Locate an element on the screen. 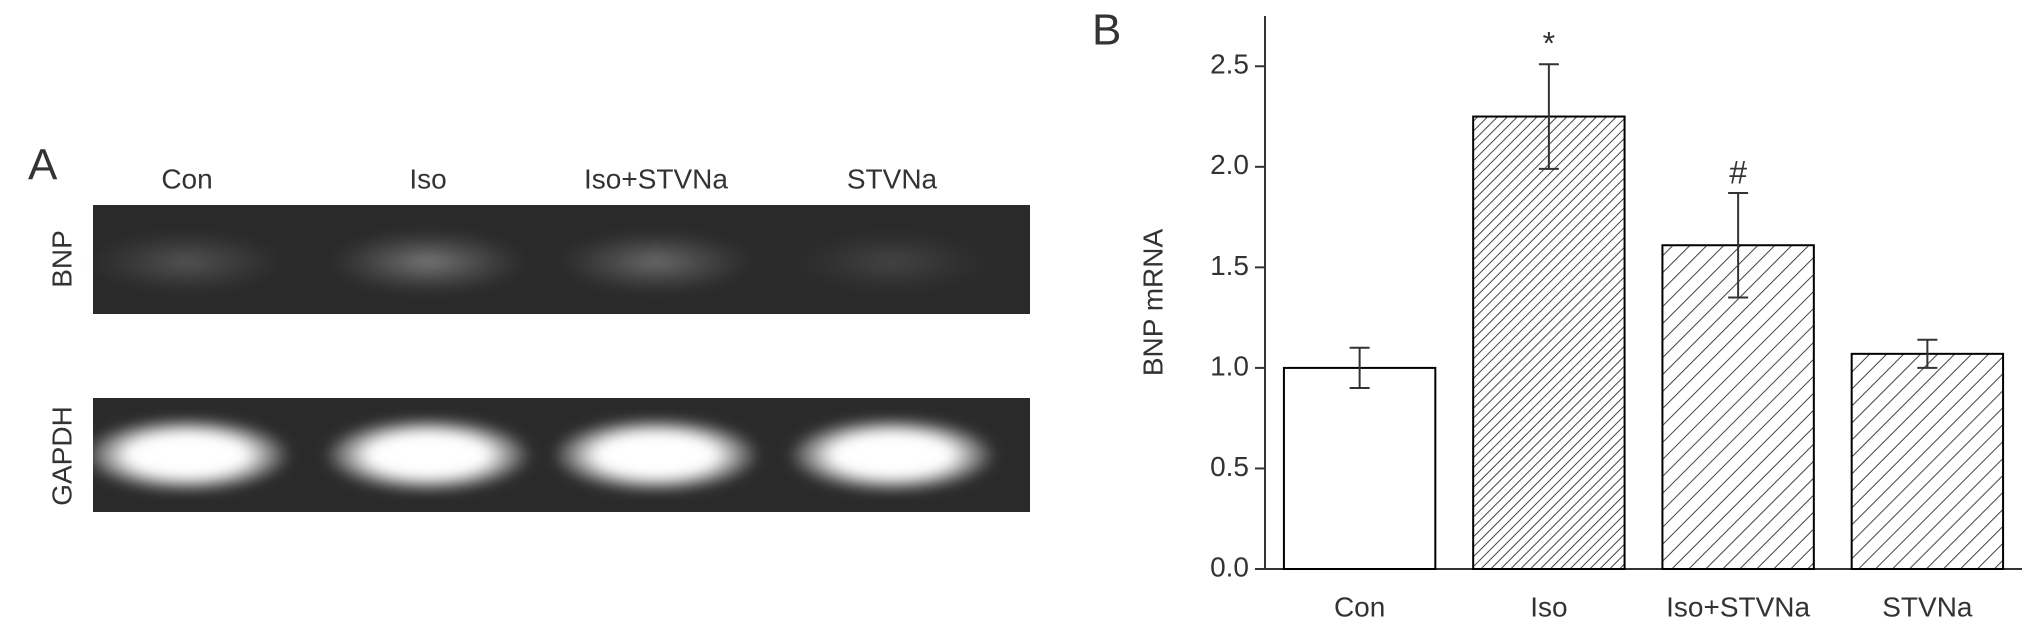 This screenshot has width=2032, height=634. y-tick-label: 0.0 is located at coordinates (1229, 566).